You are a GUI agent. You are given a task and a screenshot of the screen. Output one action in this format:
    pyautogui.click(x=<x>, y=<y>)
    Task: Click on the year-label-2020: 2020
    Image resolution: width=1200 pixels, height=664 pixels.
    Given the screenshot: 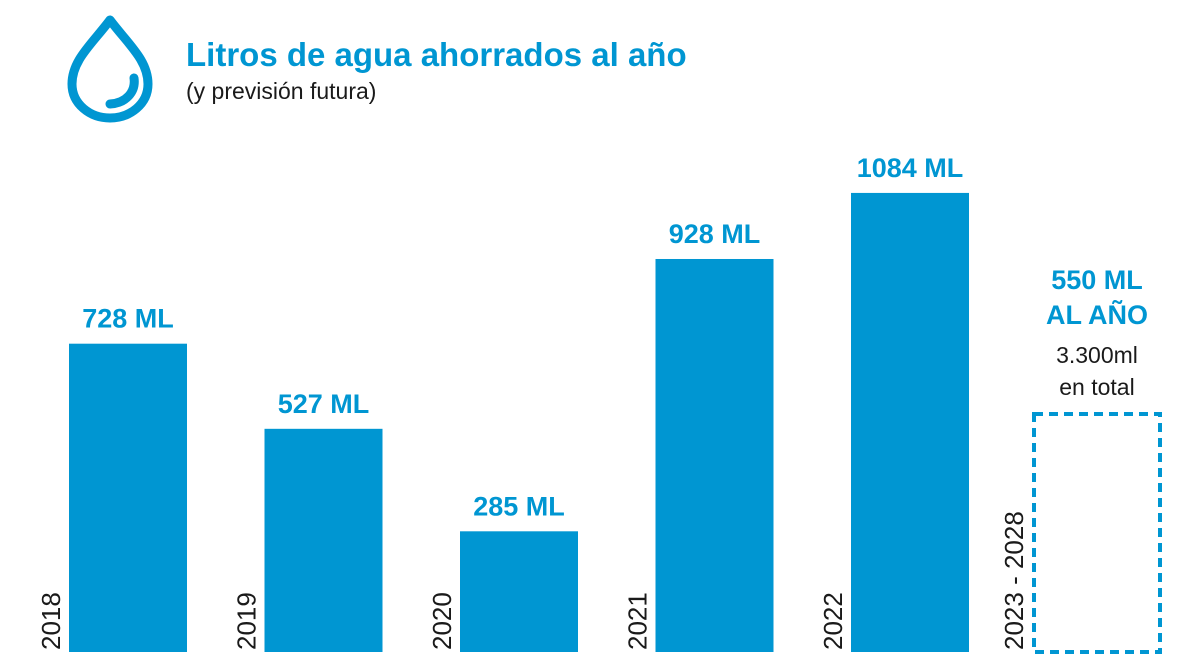 What is the action you would take?
    pyautogui.click(x=442, y=621)
    